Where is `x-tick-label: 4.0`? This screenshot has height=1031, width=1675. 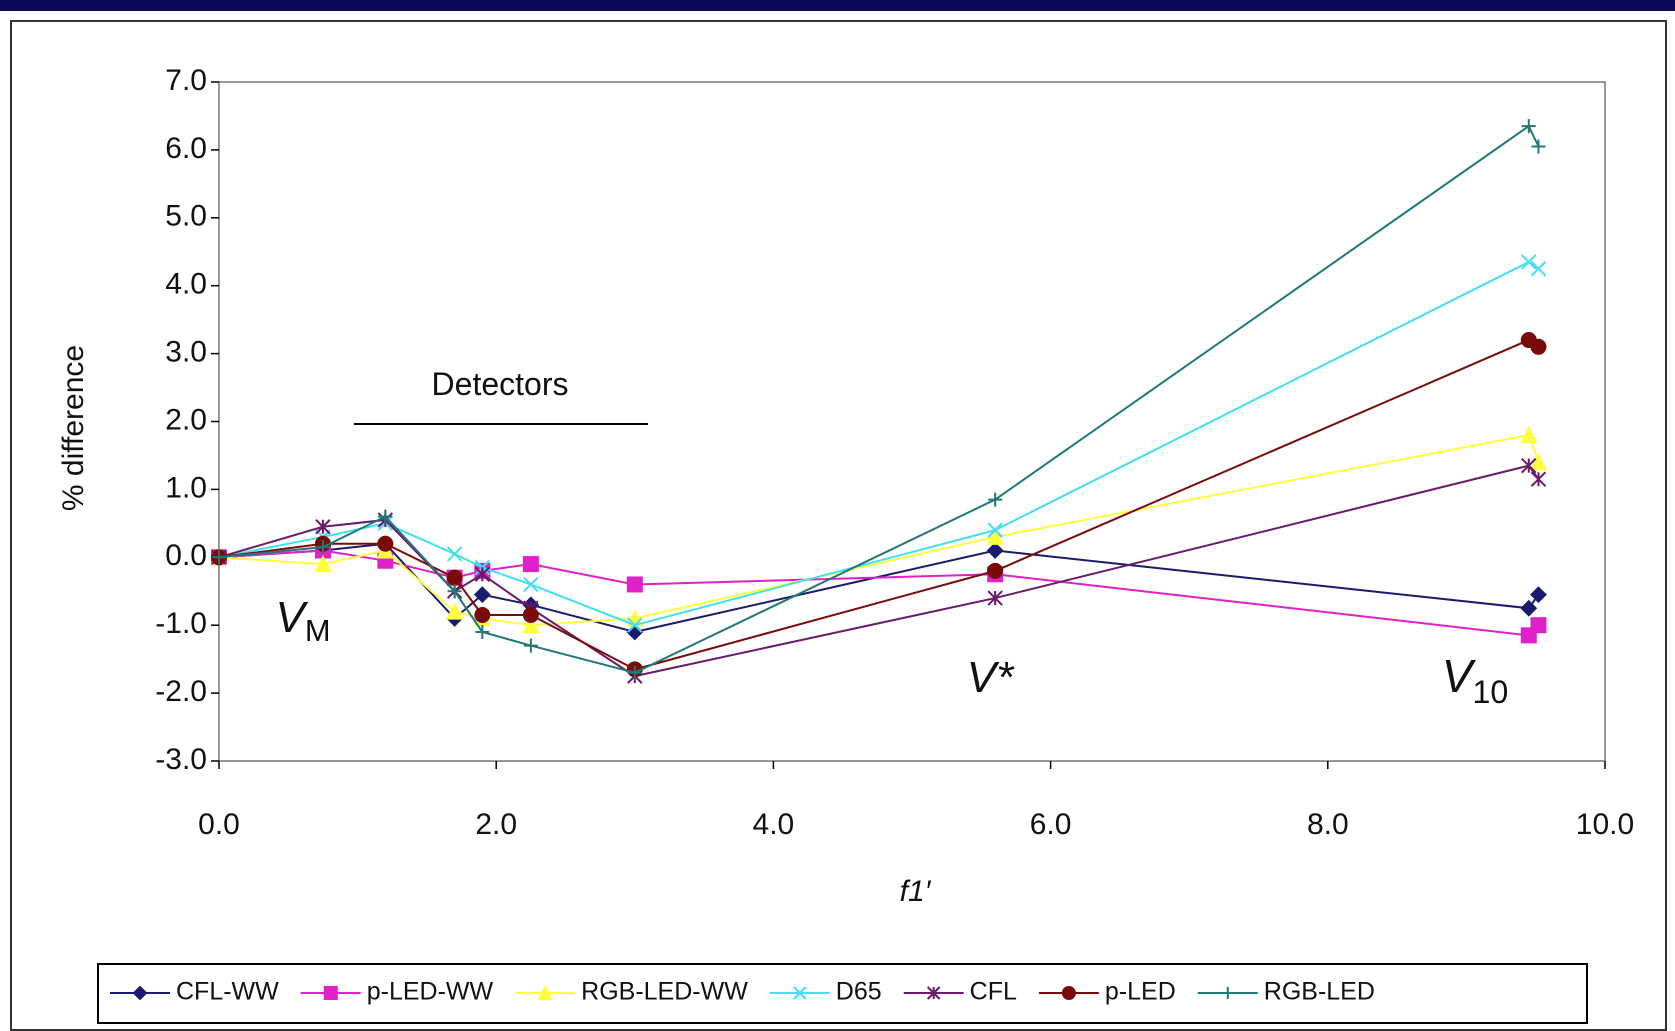
x-tick-label: 4.0 is located at coordinates (774, 824).